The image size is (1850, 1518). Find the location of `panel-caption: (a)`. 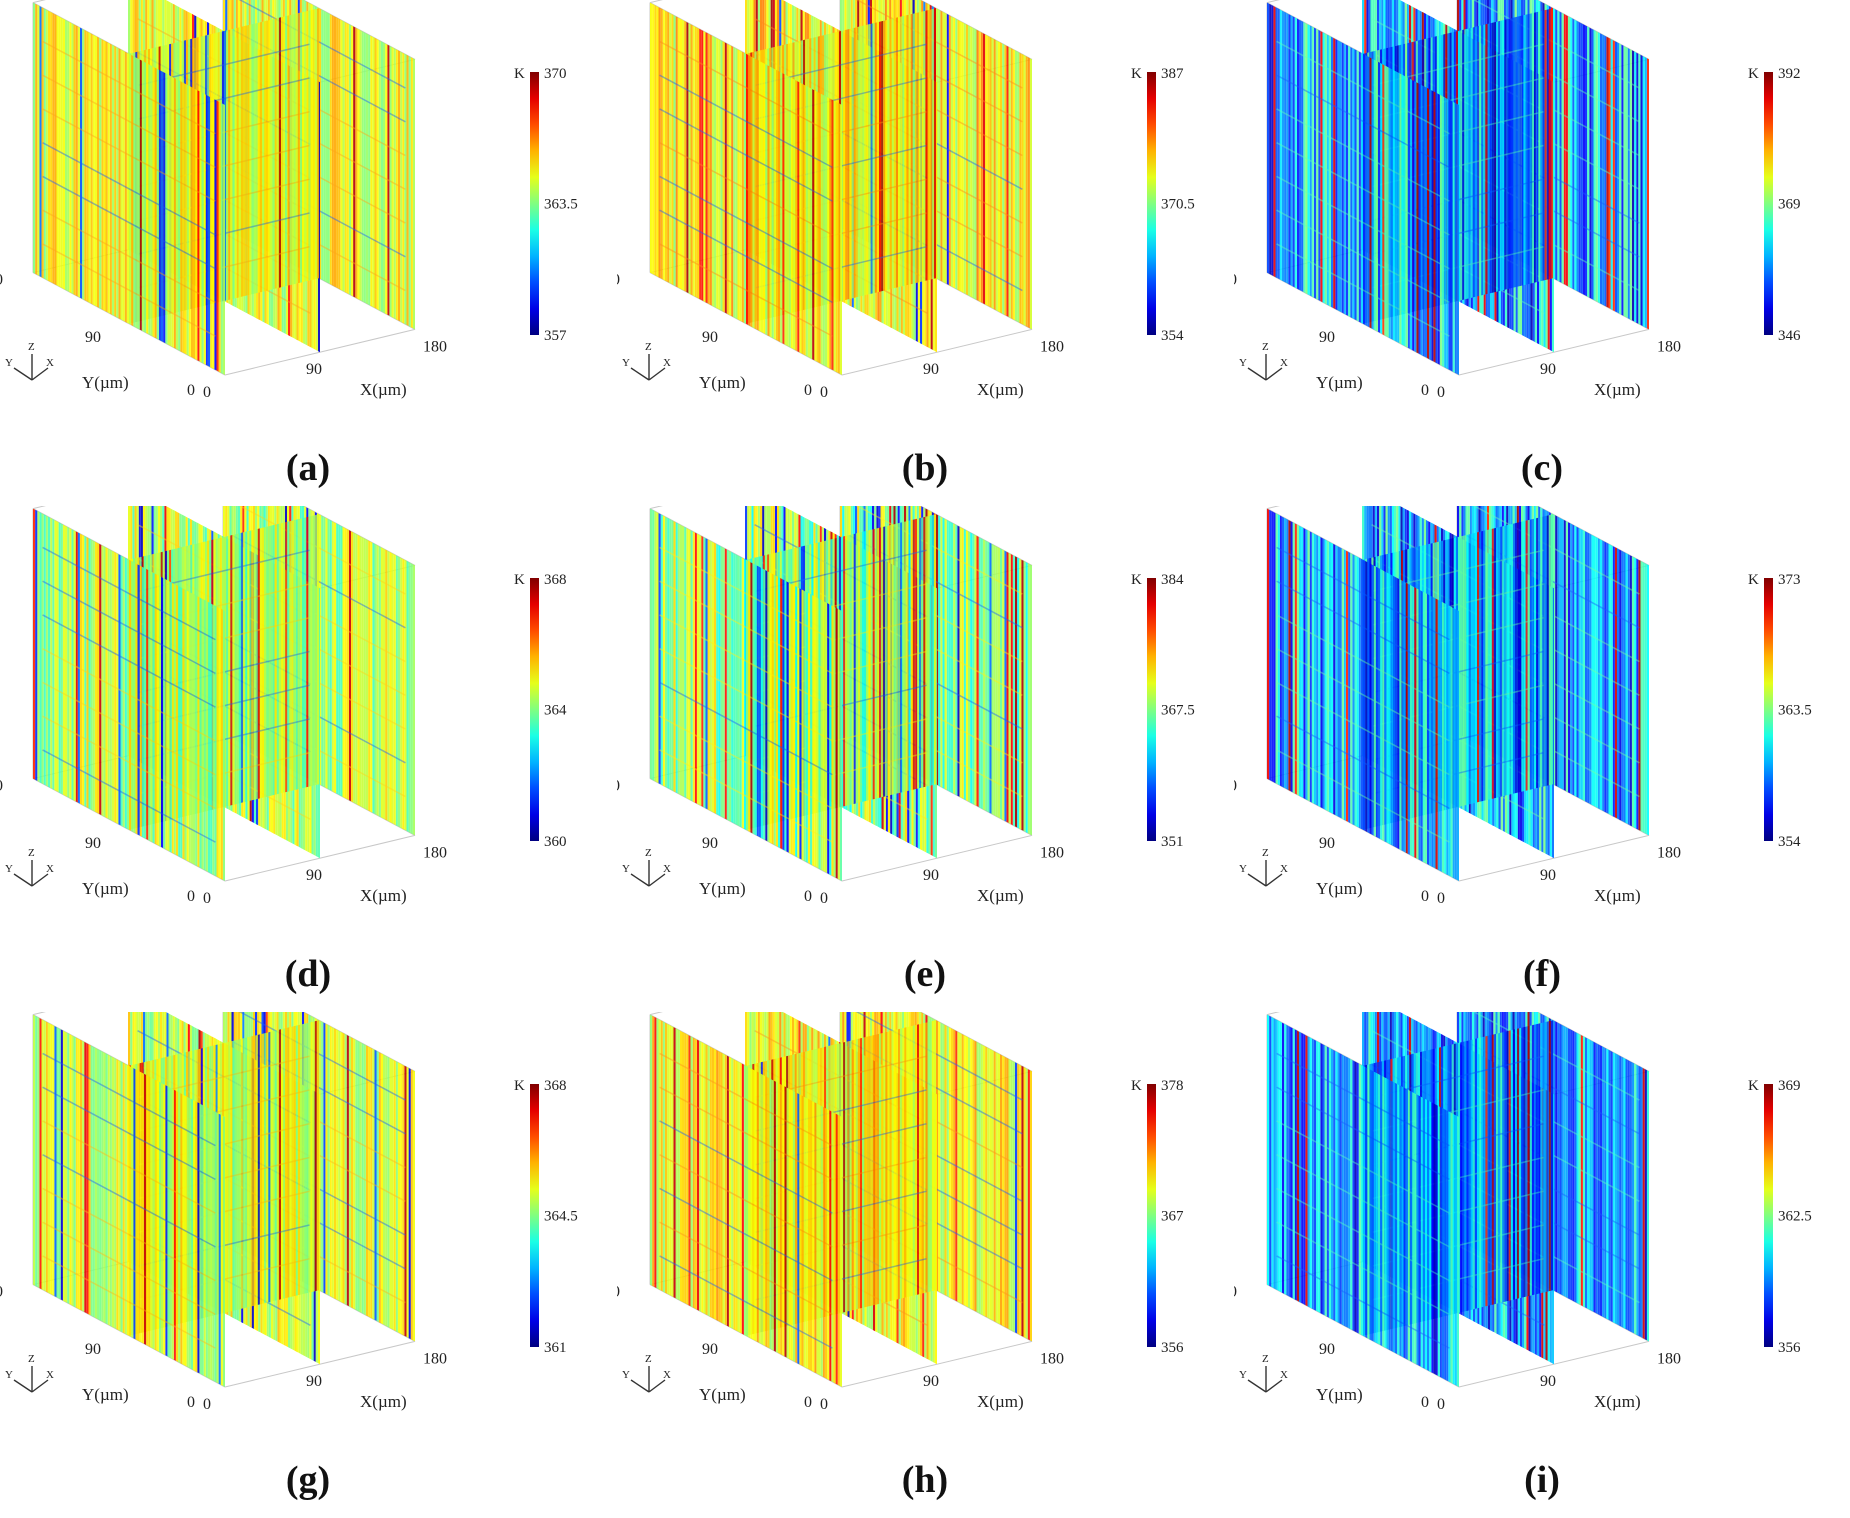

panel-caption: (a) is located at coordinates (308, 468).